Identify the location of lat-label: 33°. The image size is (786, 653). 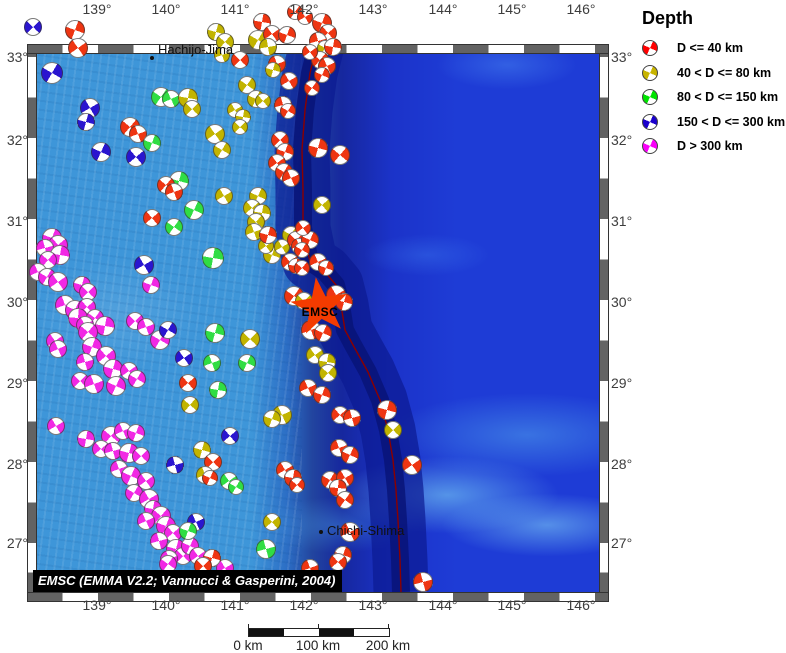
(17, 57).